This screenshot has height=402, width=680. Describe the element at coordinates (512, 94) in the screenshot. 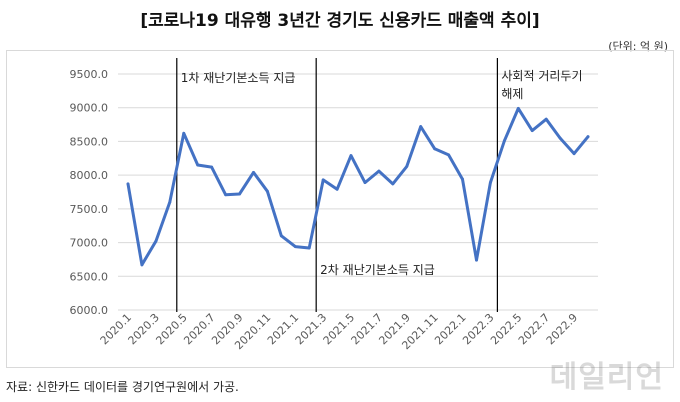

I see `event-annotation-label: 해제` at that location.